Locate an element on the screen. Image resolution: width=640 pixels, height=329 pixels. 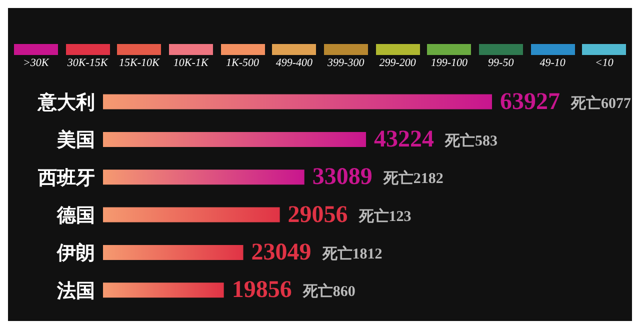
data-label: 33089 is located at coordinates (342, 177).